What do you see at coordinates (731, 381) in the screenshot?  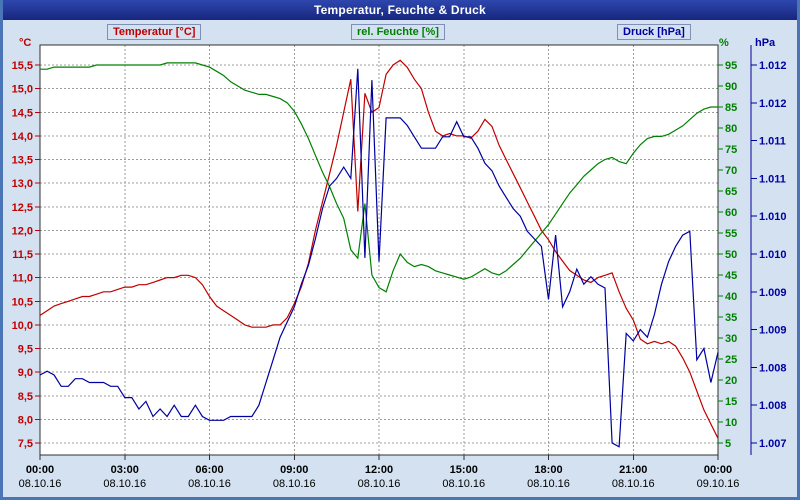 I see `humidity-tick-label: 20` at bounding box center [731, 381].